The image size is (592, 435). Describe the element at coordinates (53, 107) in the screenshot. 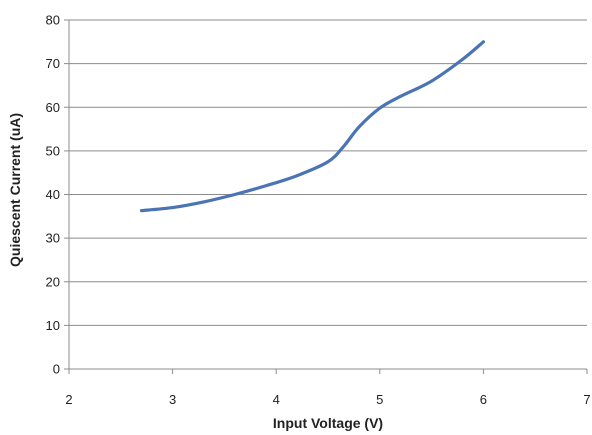

I see `y-tick-label: 60` at that location.